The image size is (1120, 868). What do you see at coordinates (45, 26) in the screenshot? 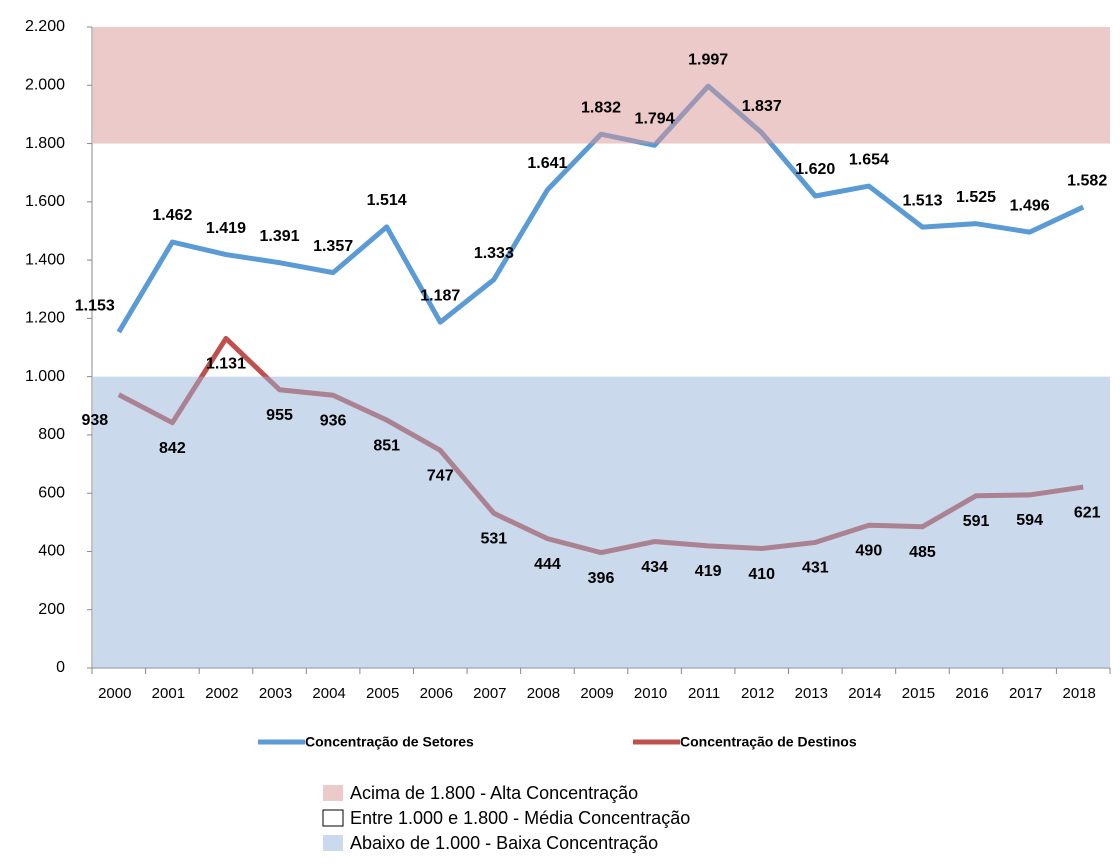
I see `y-tick-label: 2.200` at bounding box center [45, 26].